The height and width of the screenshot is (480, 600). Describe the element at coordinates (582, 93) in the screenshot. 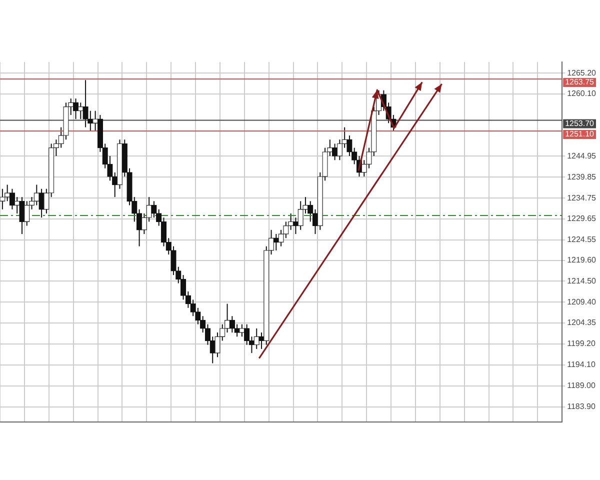

I see `y-tick-label: 1260.10` at that location.